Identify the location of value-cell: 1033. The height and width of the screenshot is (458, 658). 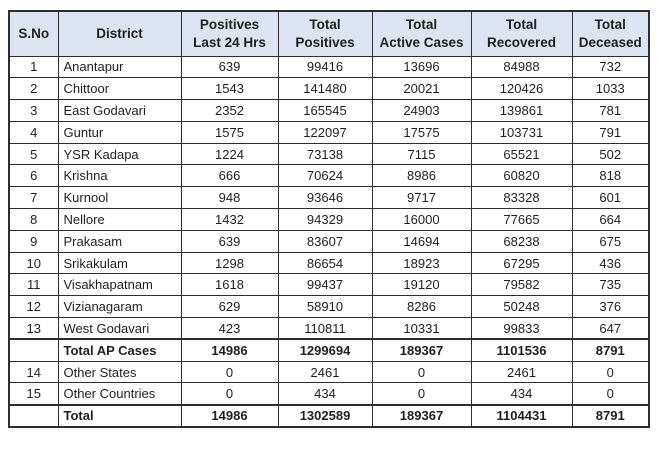
(610, 89).